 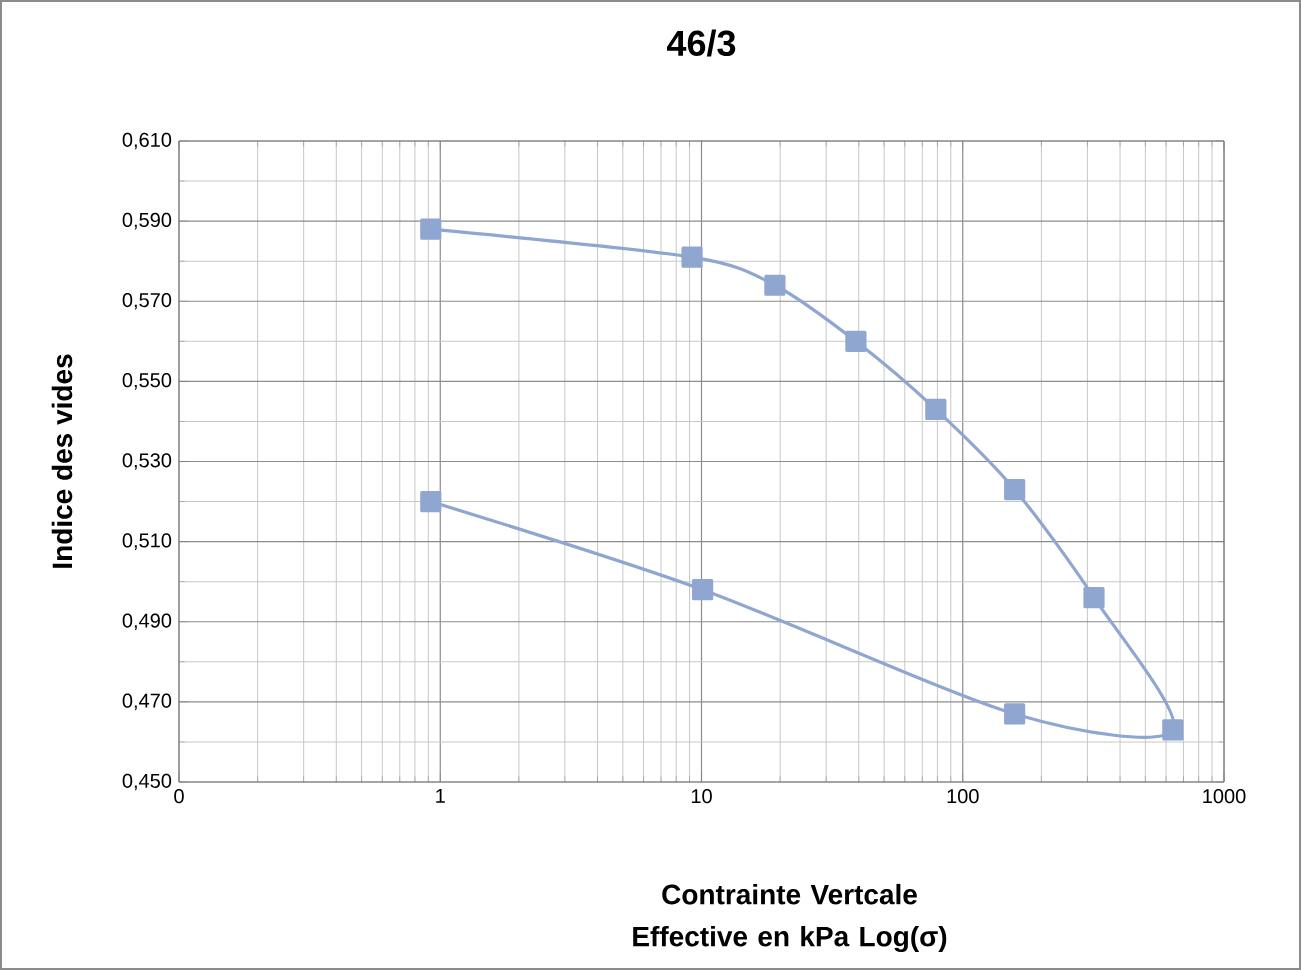 I want to click on y-tick-label: 0,470, so click(x=147, y=702).